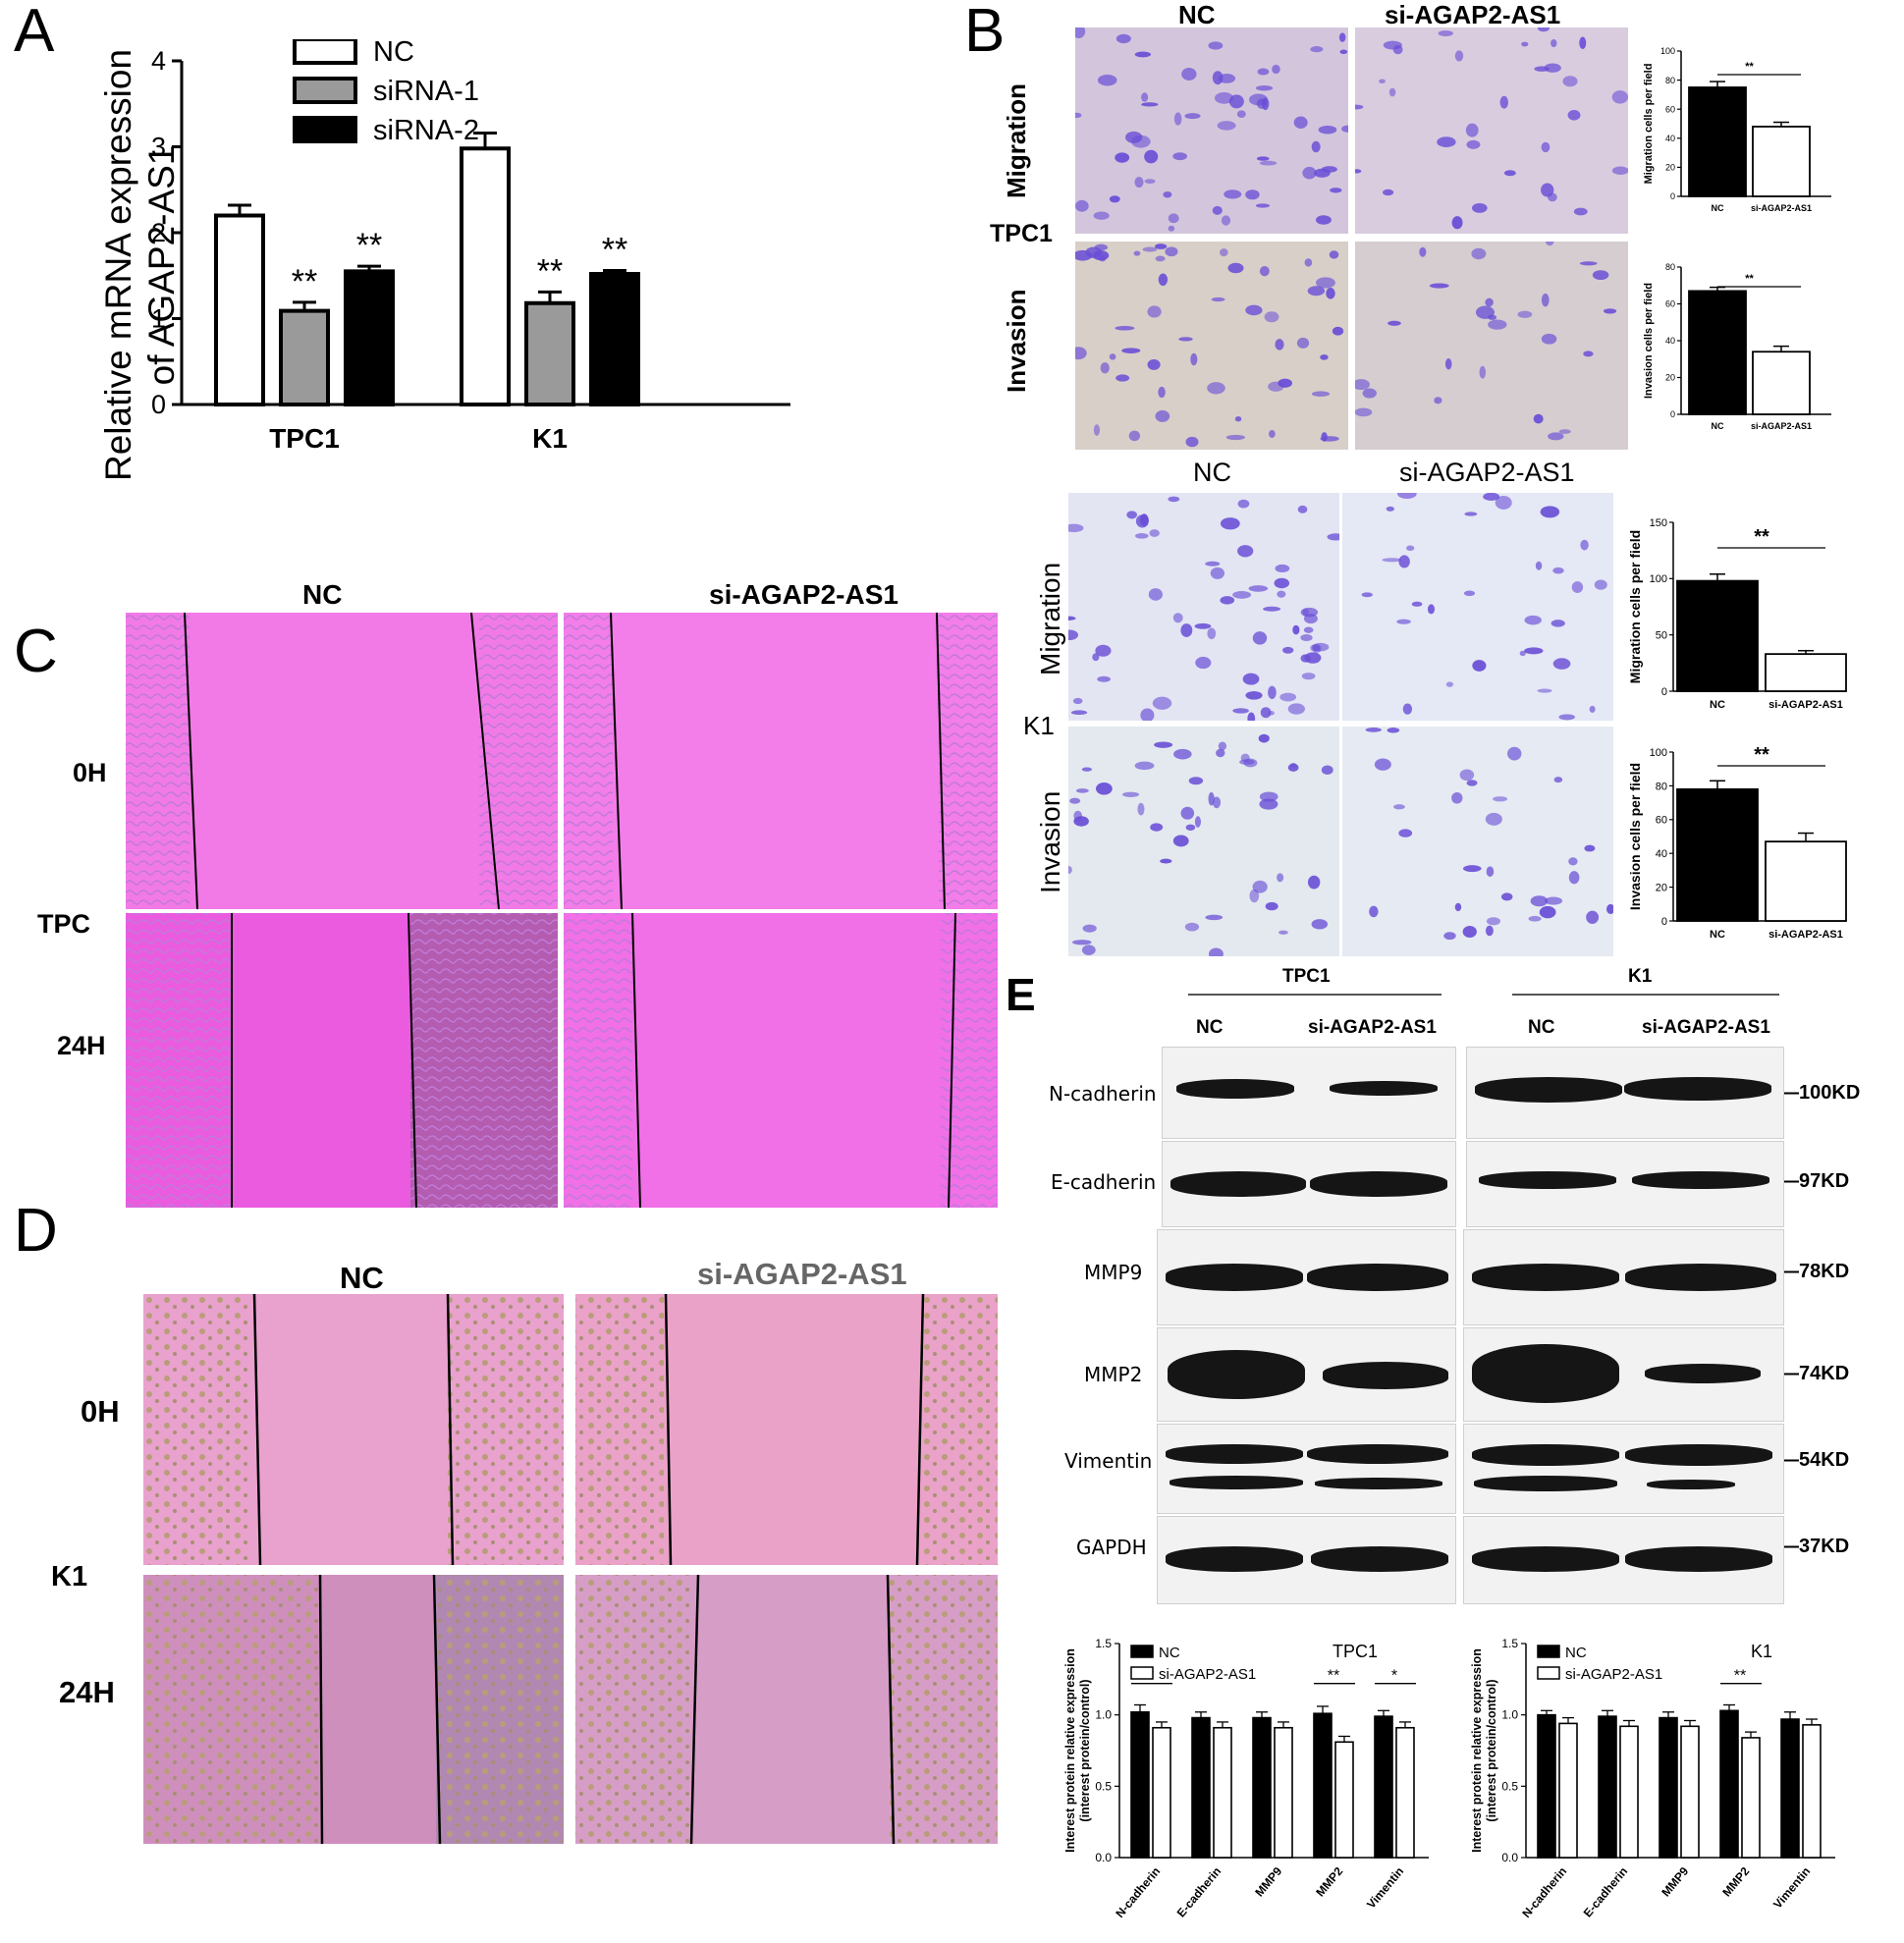 This screenshot has height=1943, width=1904. I want to click on d-col-nc: NC, so click(362, 1278).